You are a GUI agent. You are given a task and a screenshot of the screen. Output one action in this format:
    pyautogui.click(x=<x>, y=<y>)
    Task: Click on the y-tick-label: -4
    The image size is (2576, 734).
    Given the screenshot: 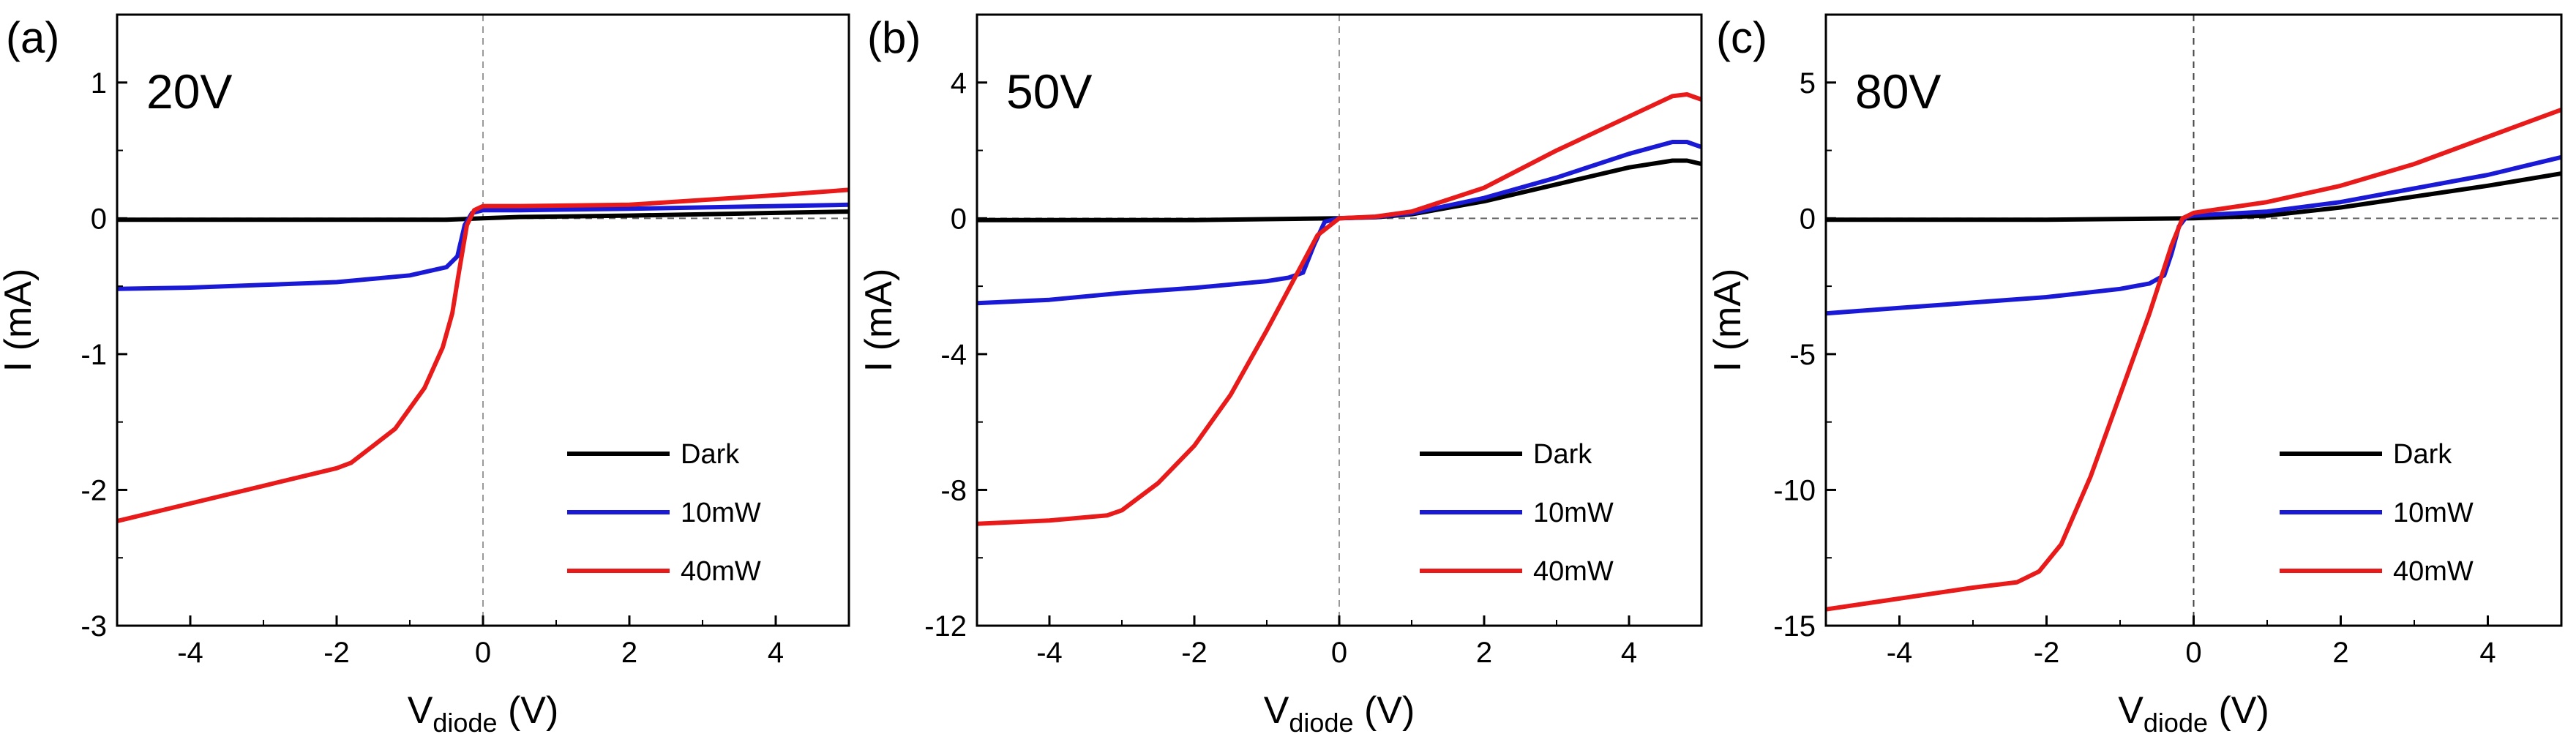 What is the action you would take?
    pyautogui.click(x=953, y=355)
    